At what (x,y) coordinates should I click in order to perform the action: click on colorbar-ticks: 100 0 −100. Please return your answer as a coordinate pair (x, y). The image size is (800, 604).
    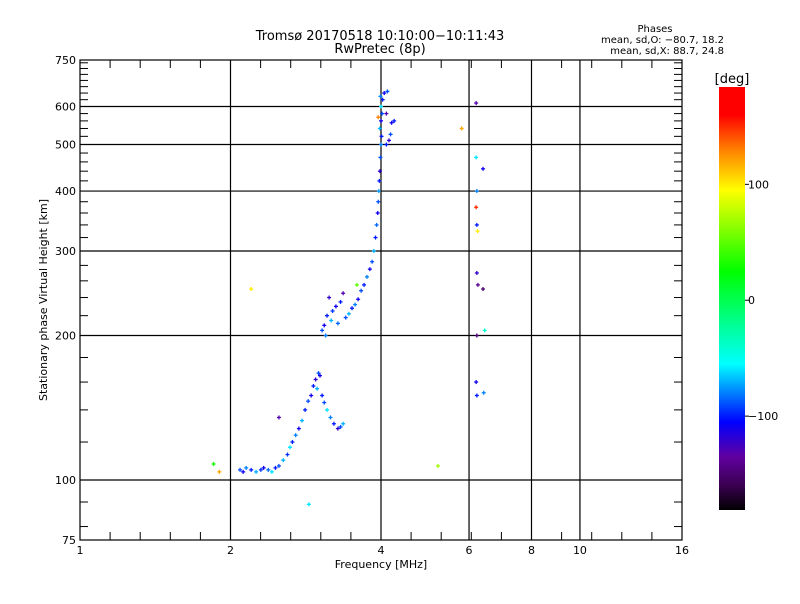
    Looking at the image, I should click on (761, 300).